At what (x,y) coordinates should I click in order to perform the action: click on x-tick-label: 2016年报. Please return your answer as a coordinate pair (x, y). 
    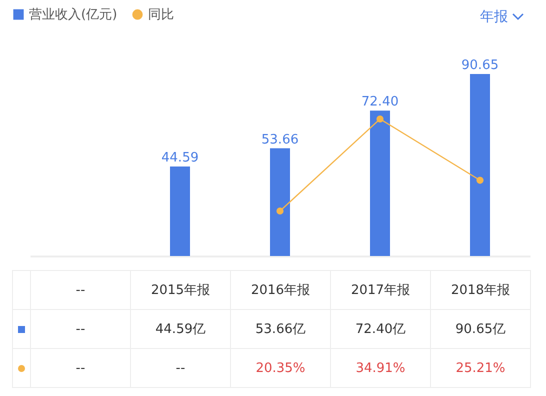
    Looking at the image, I should click on (280, 290).